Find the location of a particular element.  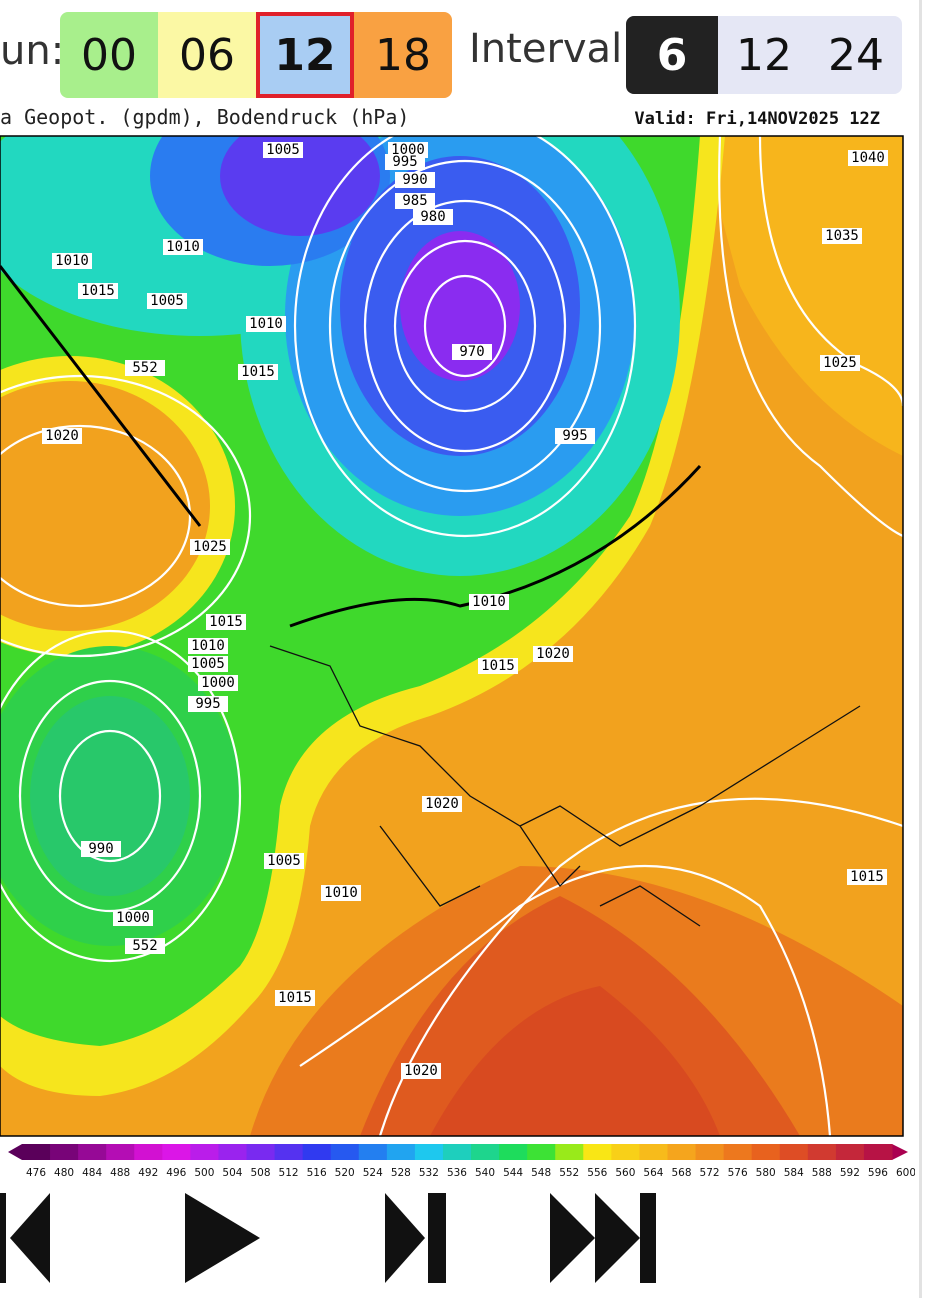

colorbar-label: 492 is located at coordinates (148, 1173).